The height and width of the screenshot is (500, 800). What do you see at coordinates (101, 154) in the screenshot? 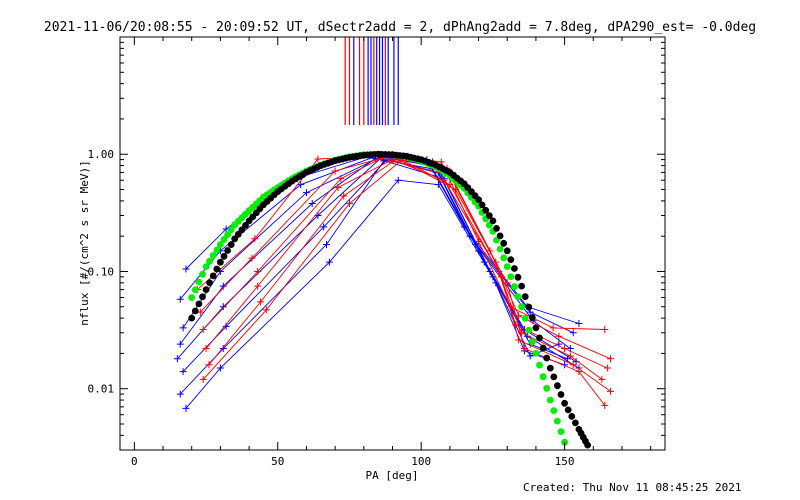
I see `y-tick-label: 1.00` at bounding box center [101, 154].